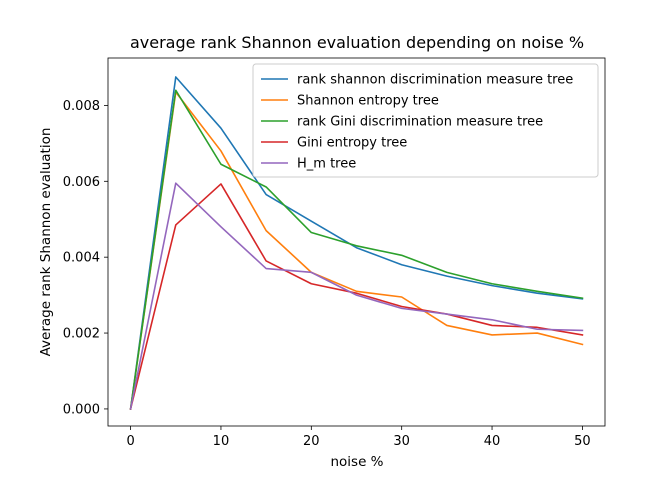  What do you see at coordinates (401, 441) in the screenshot?
I see `x-tick-label: 30` at bounding box center [401, 441].